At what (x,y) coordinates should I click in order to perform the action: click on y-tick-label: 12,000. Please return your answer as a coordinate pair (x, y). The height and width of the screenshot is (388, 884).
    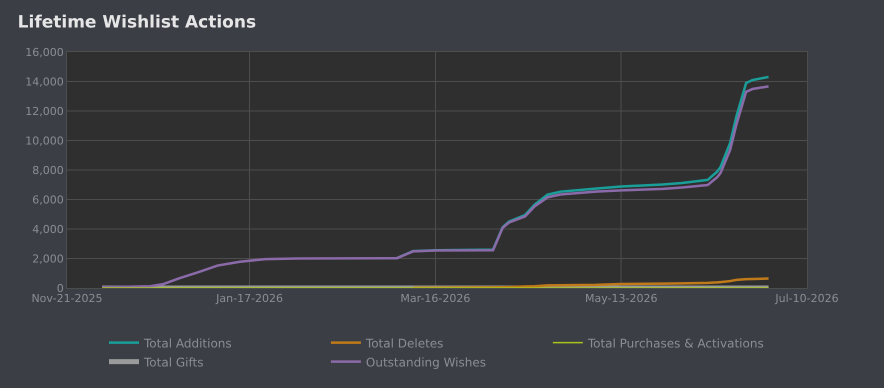
    Looking at the image, I should click on (44, 111).